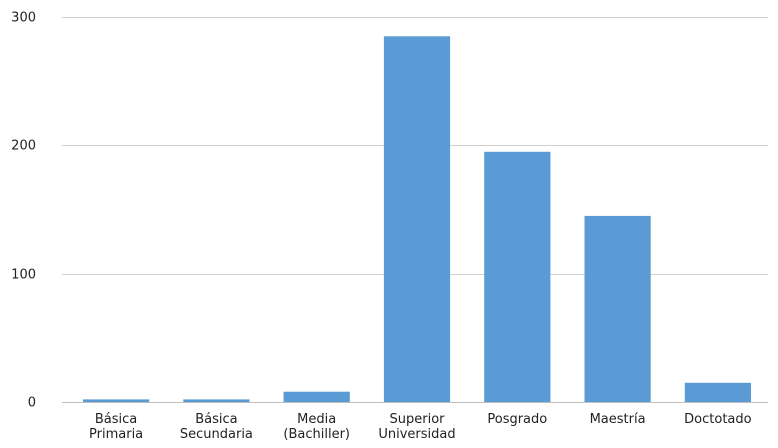  What do you see at coordinates (517, 419) in the screenshot?
I see `x-tick-label: Posgrado` at bounding box center [517, 419].